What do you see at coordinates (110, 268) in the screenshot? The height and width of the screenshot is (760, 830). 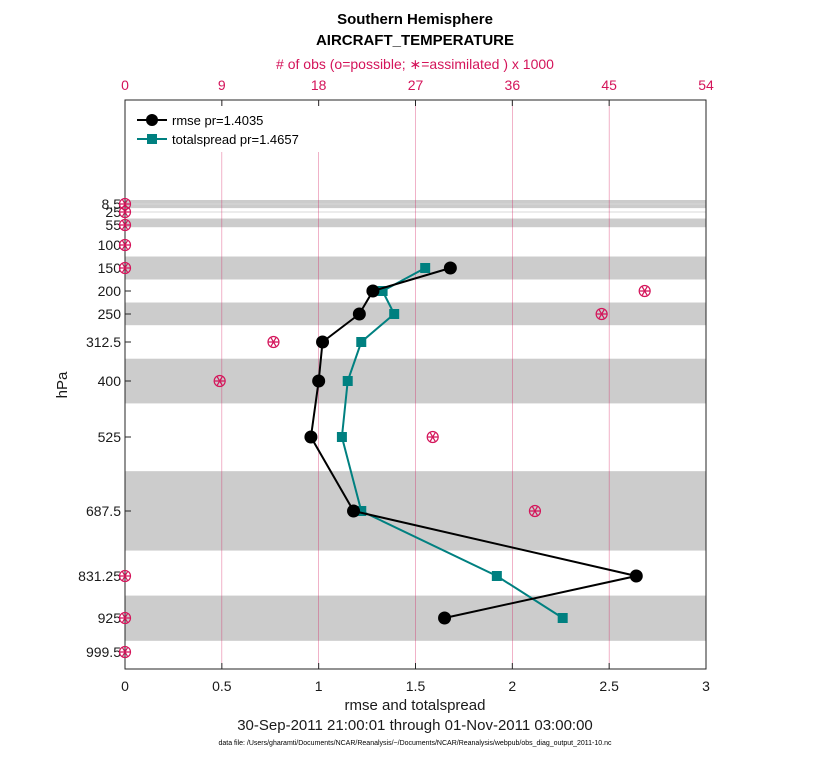 I see `y-tick-label: 150` at bounding box center [110, 268].